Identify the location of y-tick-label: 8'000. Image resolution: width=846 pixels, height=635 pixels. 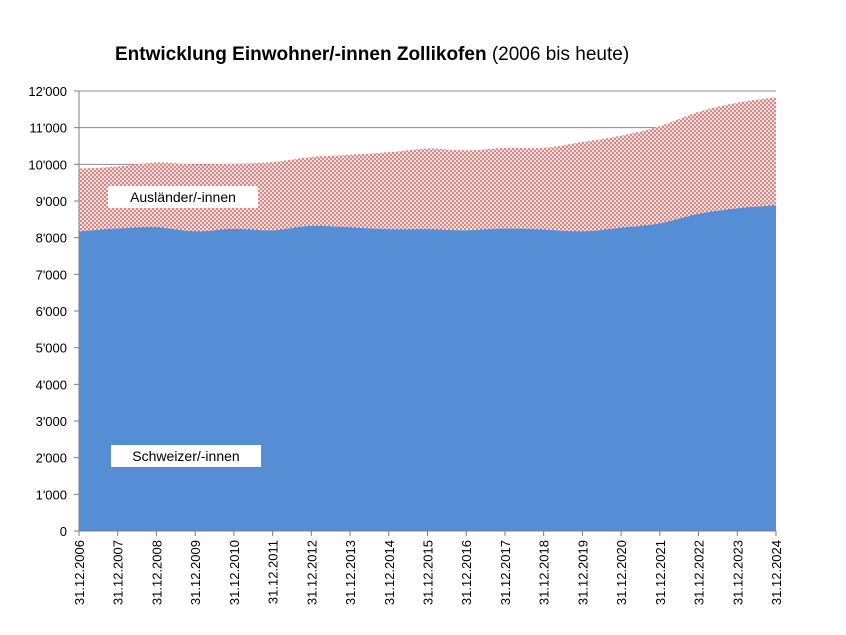
(51, 238).